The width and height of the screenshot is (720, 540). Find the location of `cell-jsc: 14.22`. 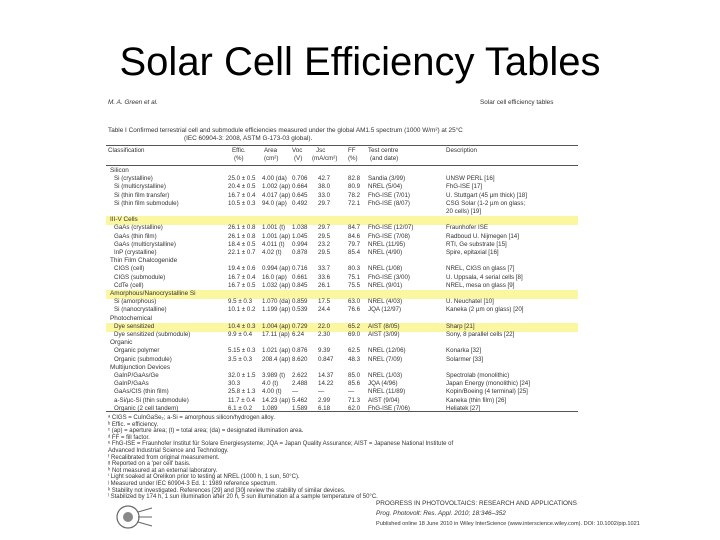

cell-jsc: 14.22 is located at coordinates (326, 384).